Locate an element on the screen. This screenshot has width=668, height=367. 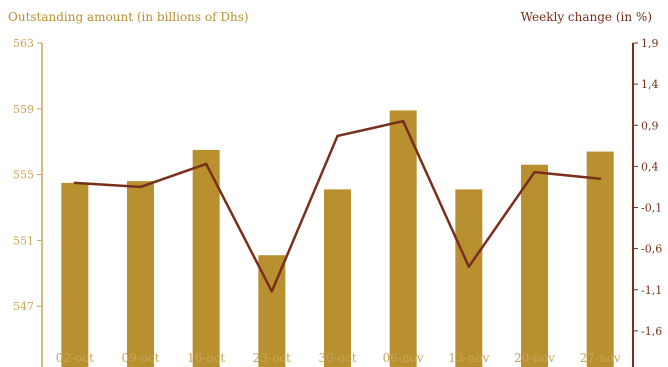
line-point-30-oct is located at coordinates (337, 136).